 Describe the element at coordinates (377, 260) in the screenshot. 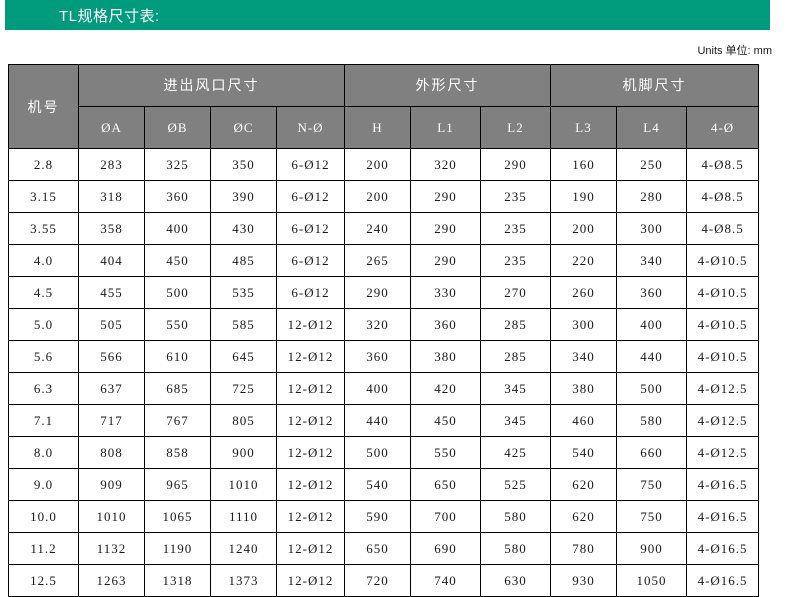

I see `cell-h: 265` at that location.